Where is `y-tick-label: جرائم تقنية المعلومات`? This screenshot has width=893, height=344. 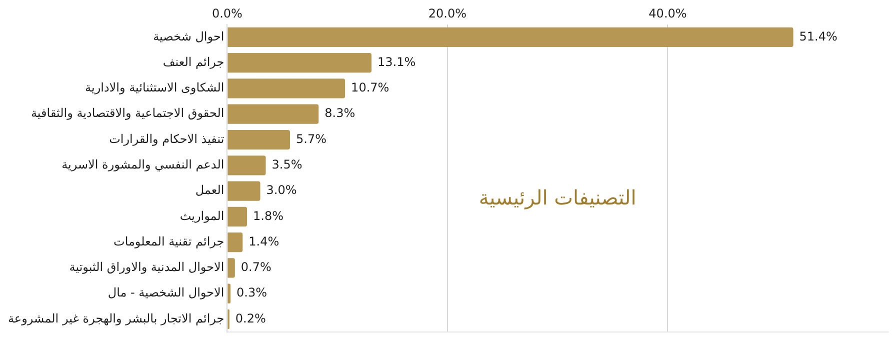 y-tick-label: جرائم تقنية المعلومات is located at coordinates (169, 241).